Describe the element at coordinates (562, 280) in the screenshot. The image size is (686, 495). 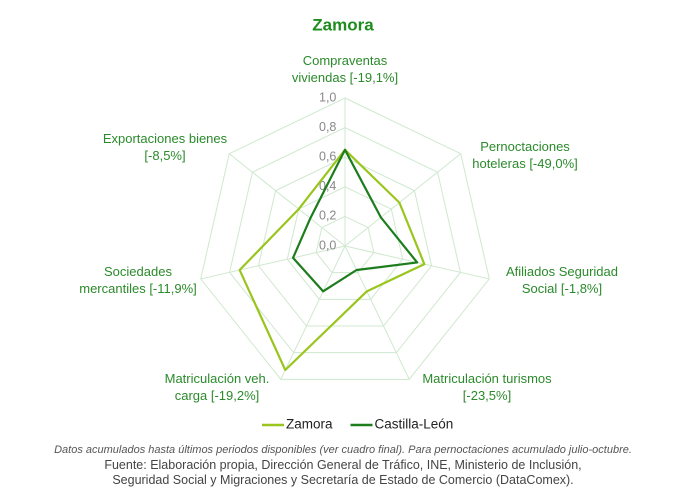
I see `category-label: Afiliados Seguridad Social [-1,8%]` at that location.